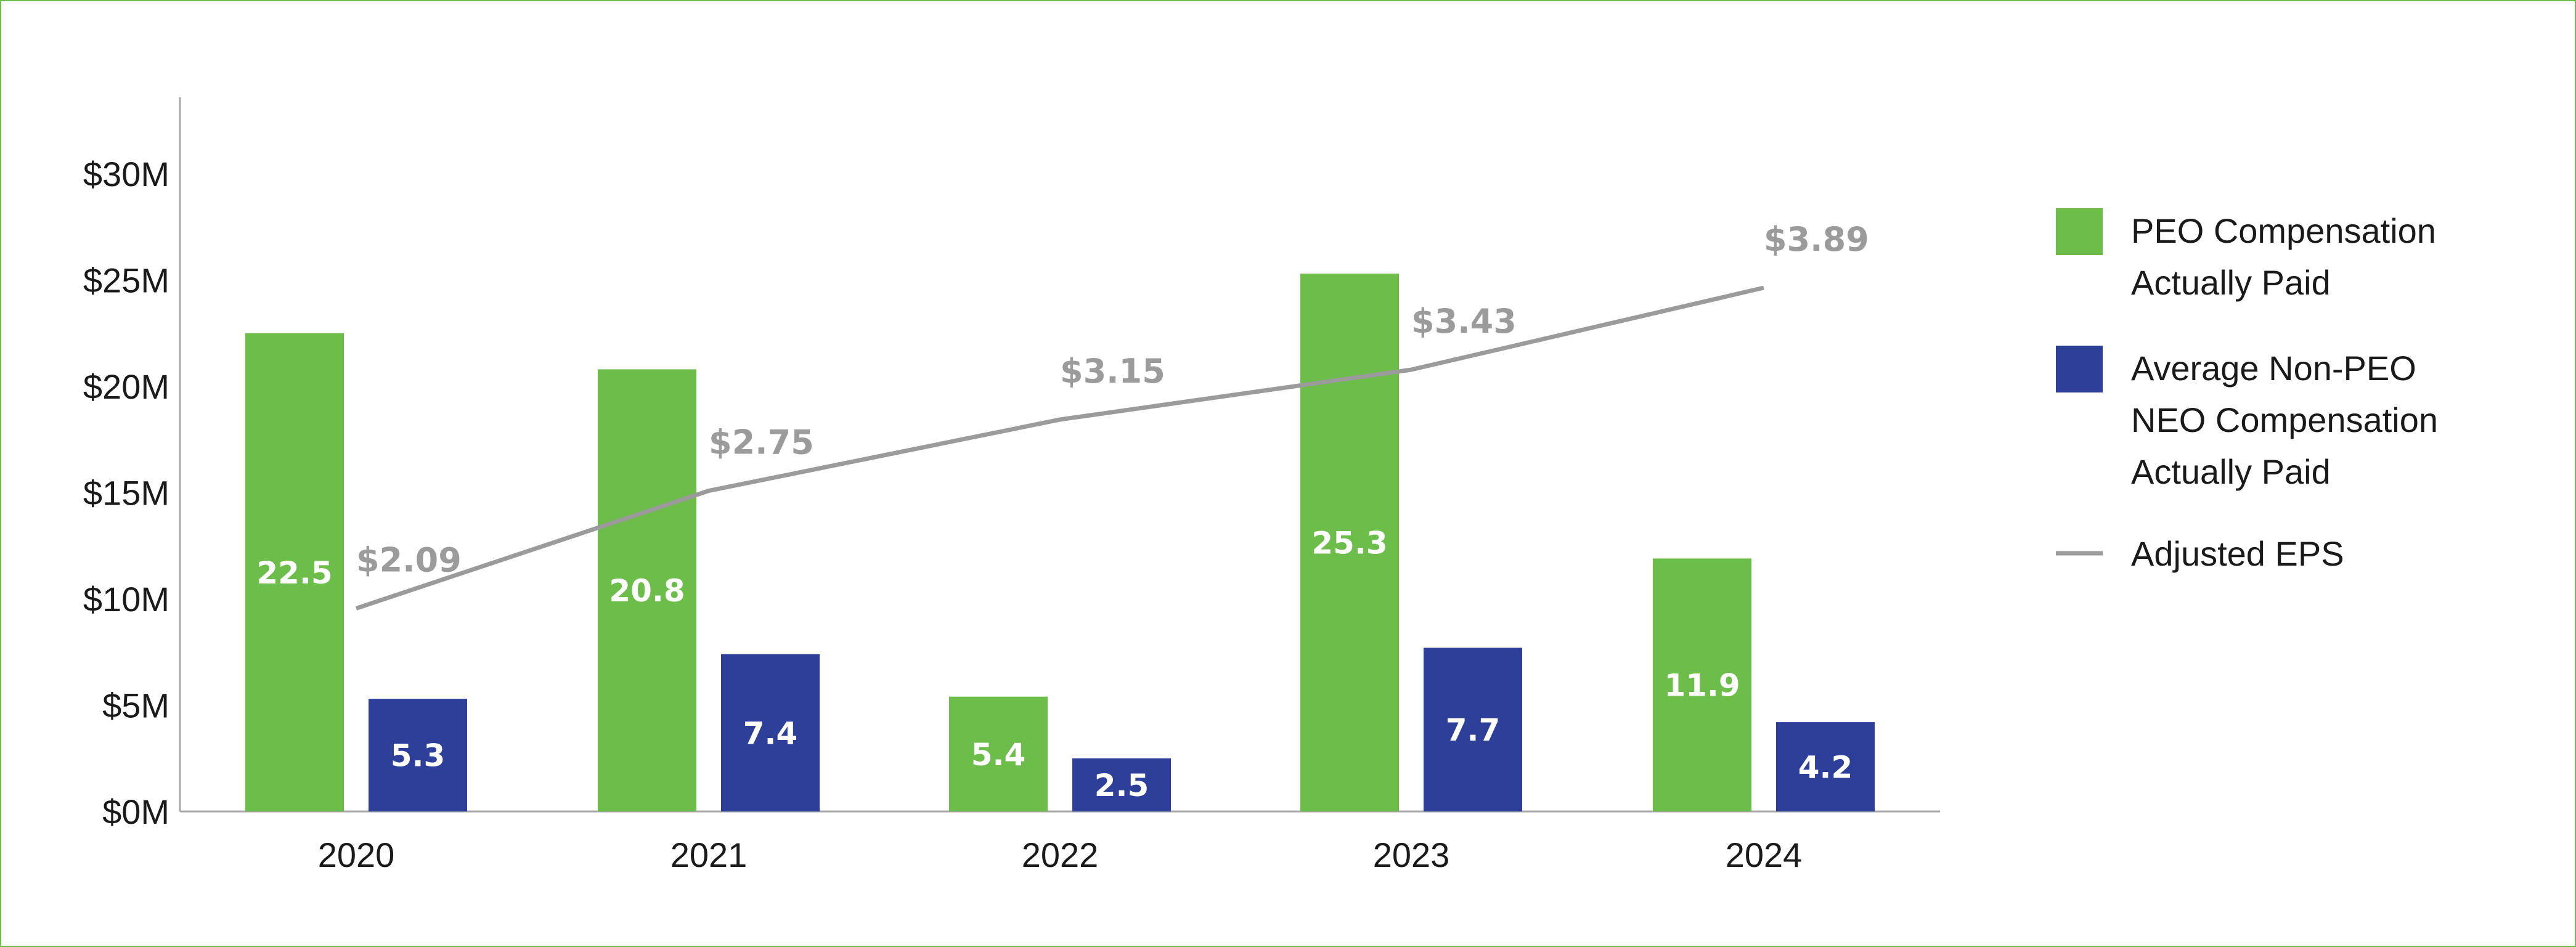 The width and height of the screenshot is (2576, 947). I want to click on y-tick-label: $20M, so click(126, 387).